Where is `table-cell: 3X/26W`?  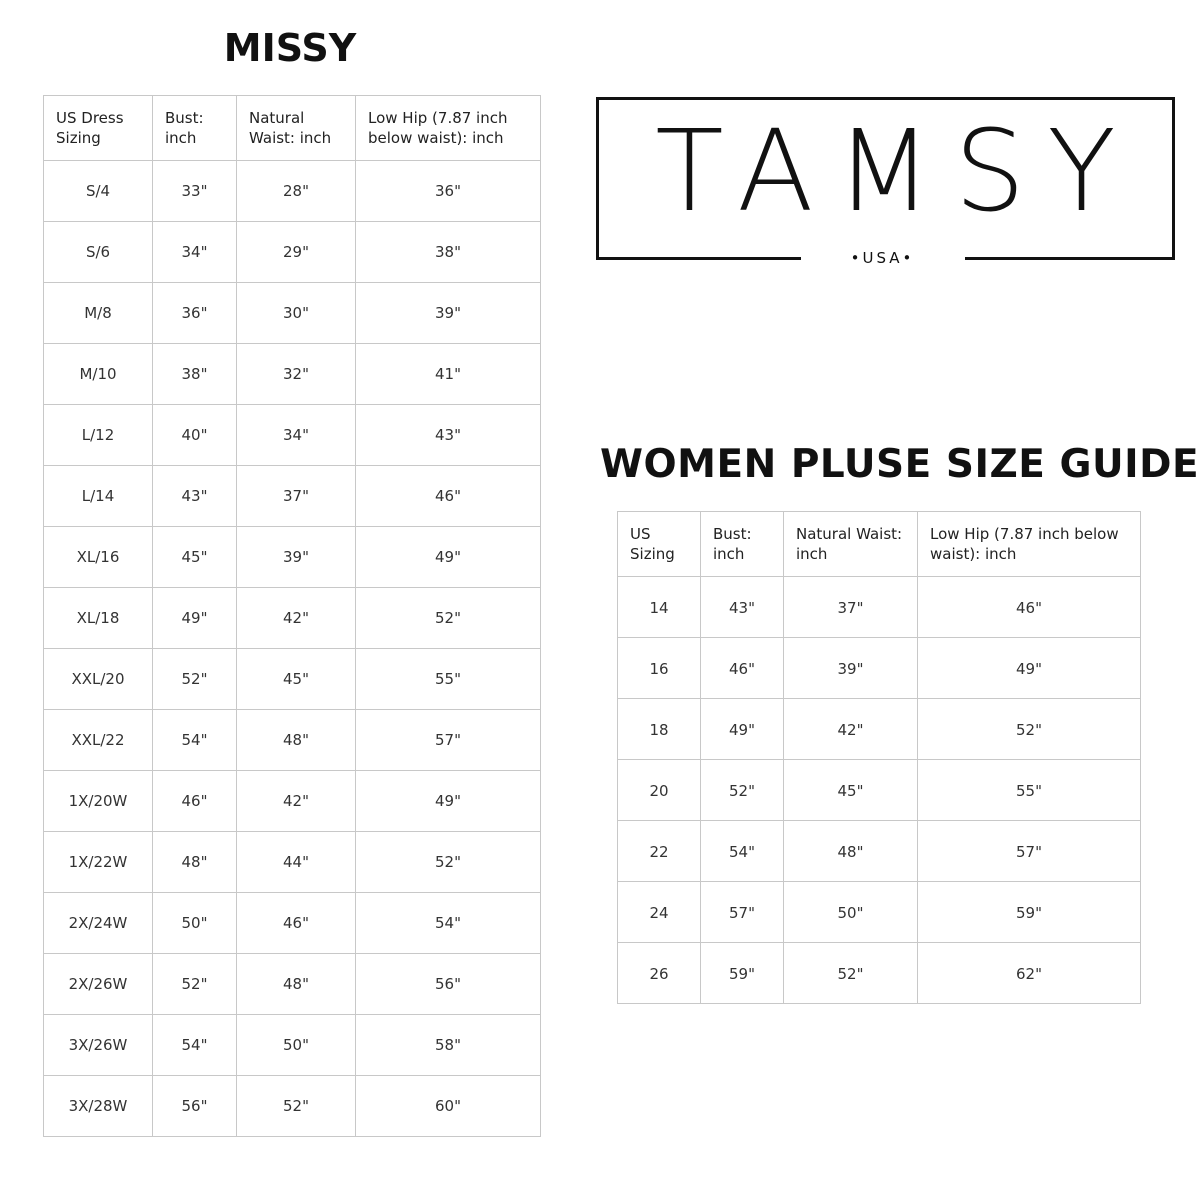
table-cell: 3X/26W is located at coordinates (98, 1045).